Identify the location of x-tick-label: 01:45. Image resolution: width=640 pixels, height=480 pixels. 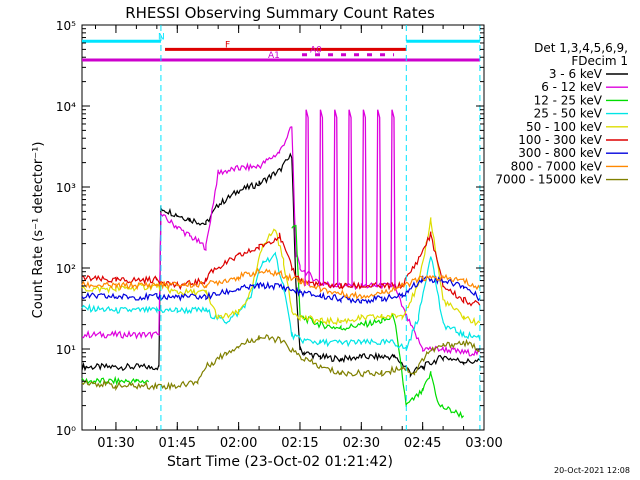
(177, 443).